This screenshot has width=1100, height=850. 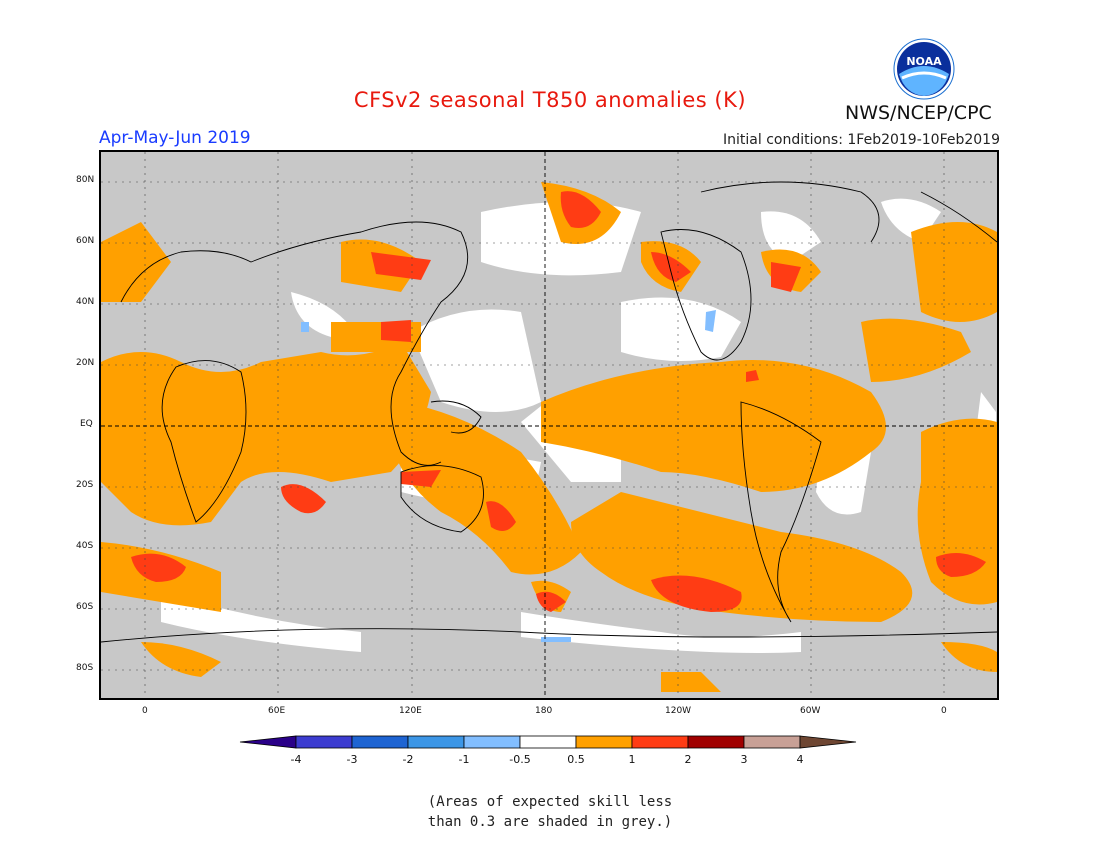 I want to click on colorbar-tick-label: 2, so click(x=688, y=759).